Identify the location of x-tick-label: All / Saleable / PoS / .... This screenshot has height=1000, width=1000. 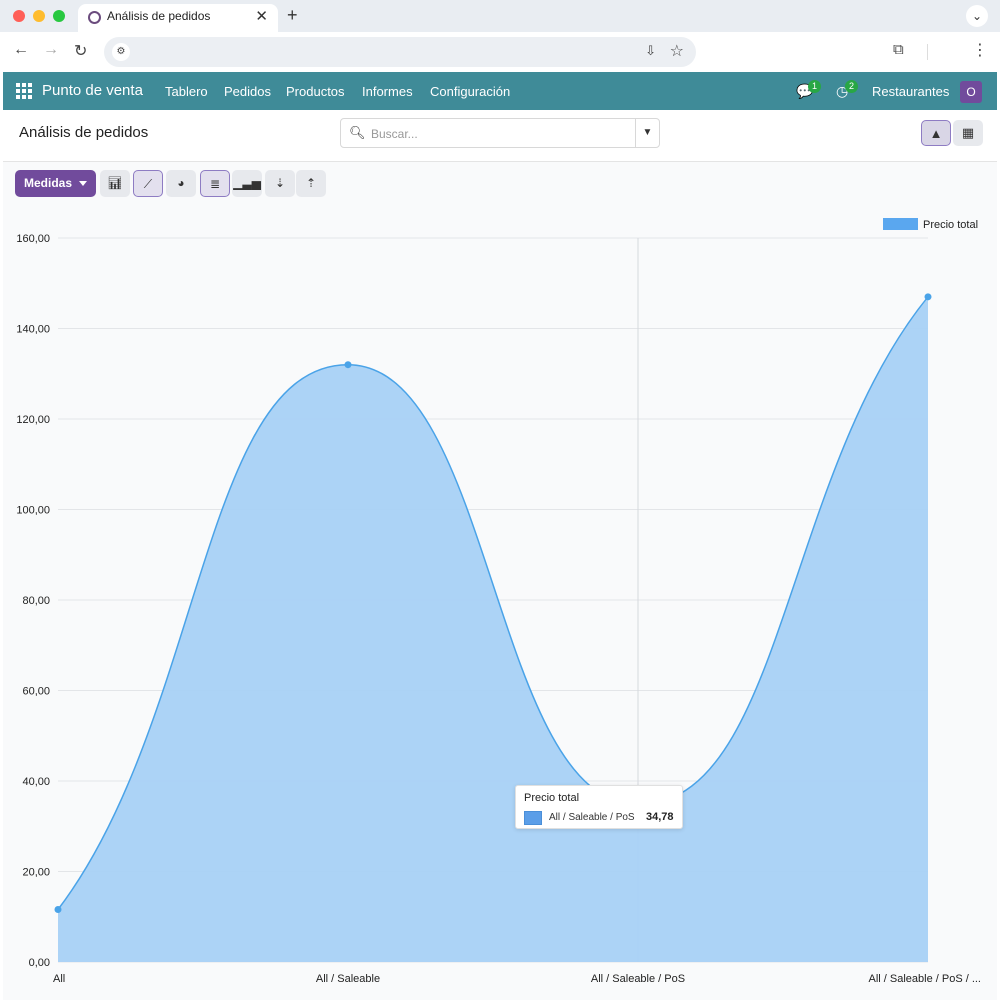
(924, 979).